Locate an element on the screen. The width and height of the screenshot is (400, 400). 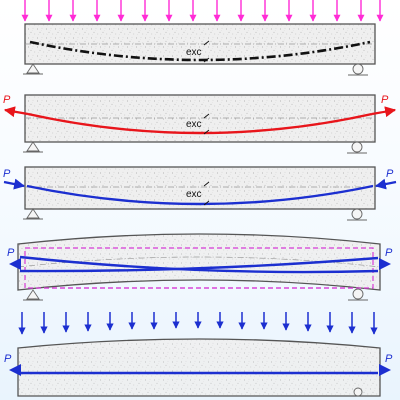
loaded-beam is located at coordinates (199, 367).